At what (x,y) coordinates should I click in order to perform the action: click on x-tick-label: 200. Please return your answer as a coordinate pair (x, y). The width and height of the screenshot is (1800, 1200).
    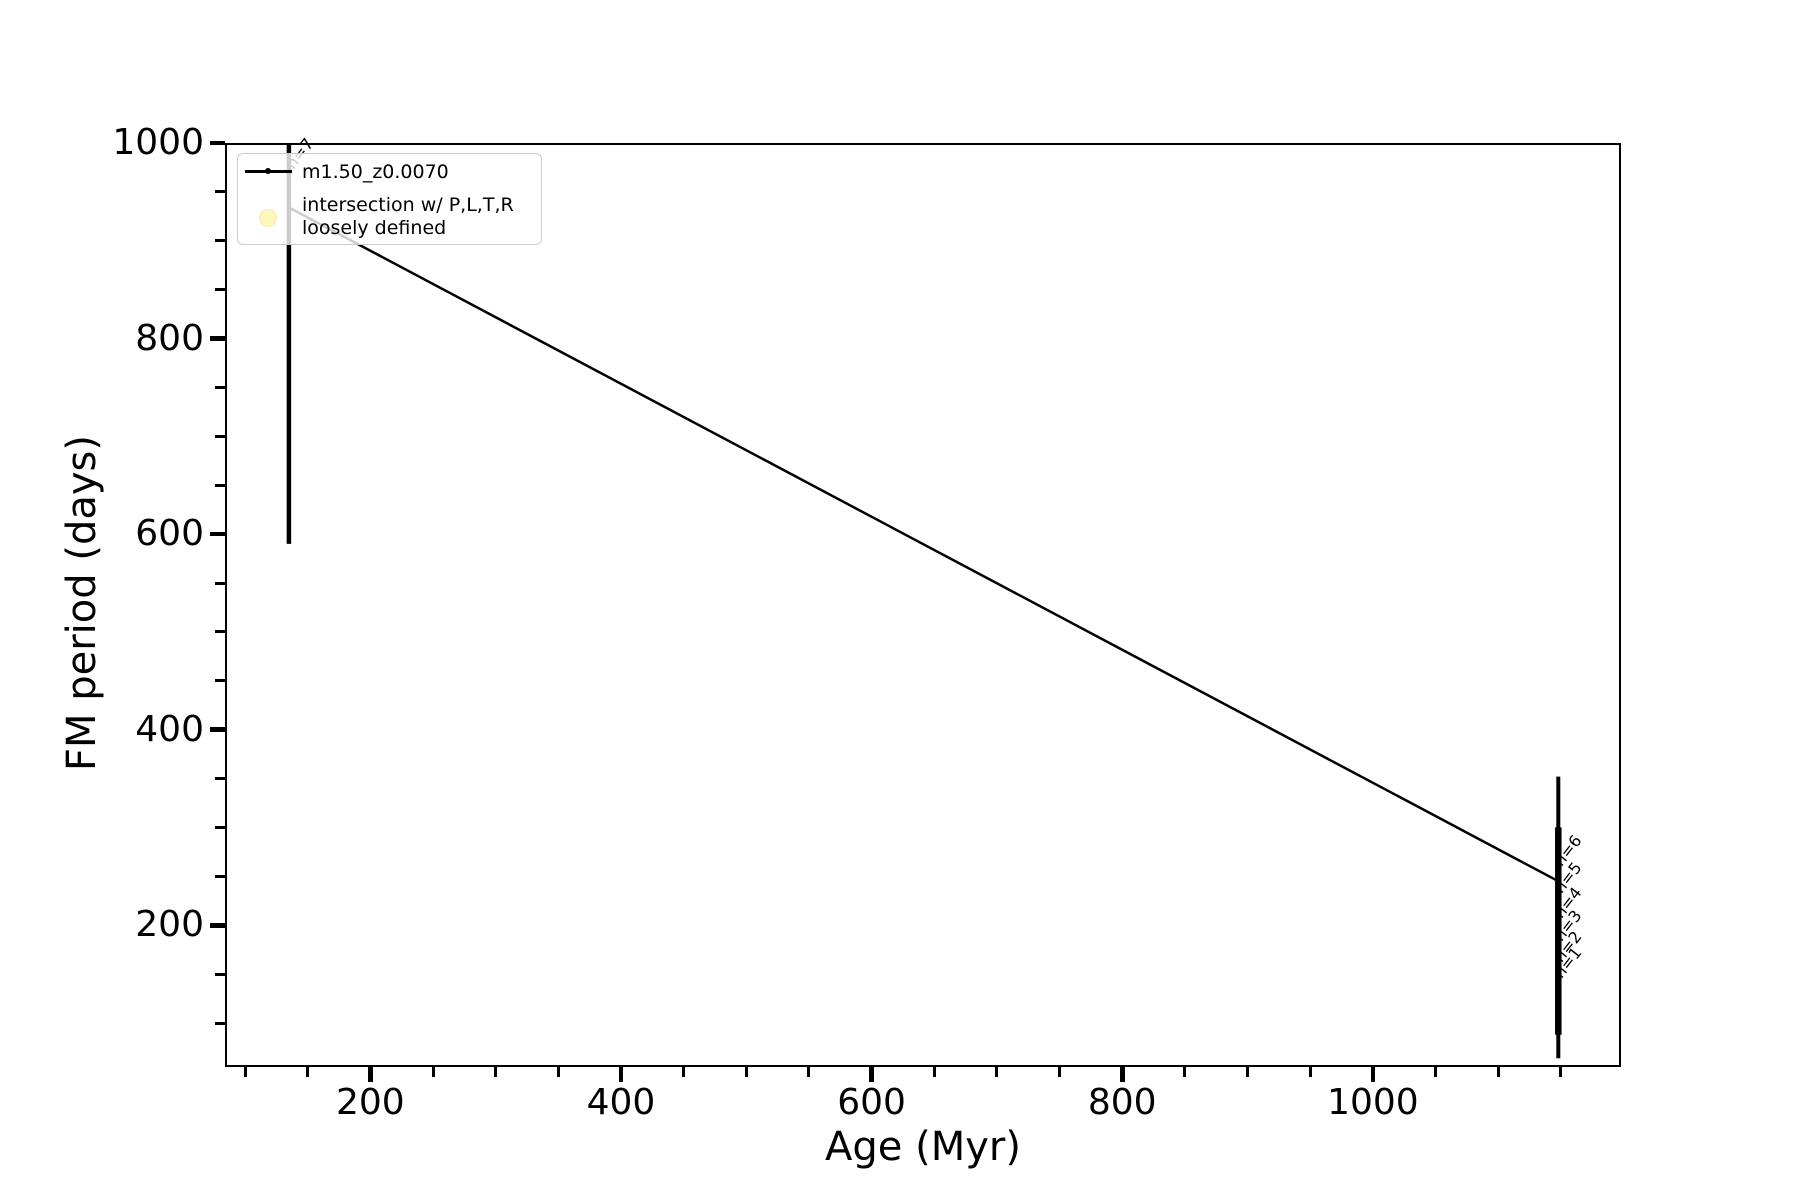
    Looking at the image, I should click on (370, 1102).